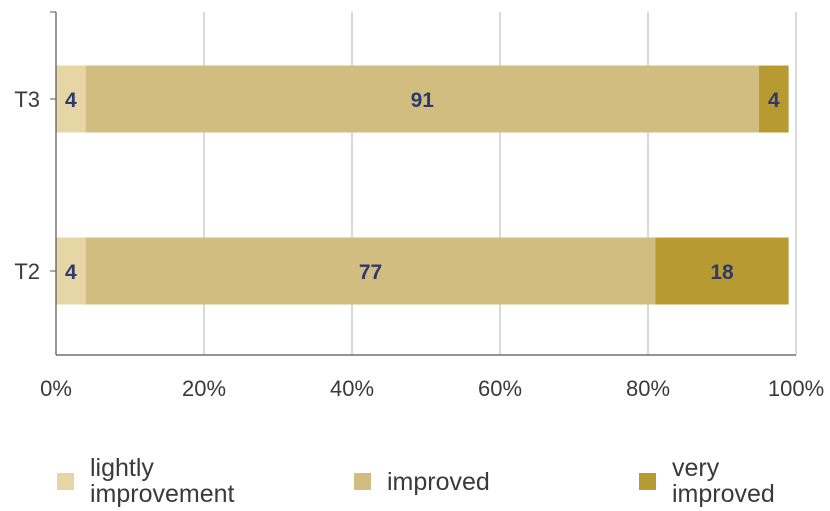  What do you see at coordinates (56, 388) in the screenshot?
I see `x-tick-label-0: 0%` at bounding box center [56, 388].